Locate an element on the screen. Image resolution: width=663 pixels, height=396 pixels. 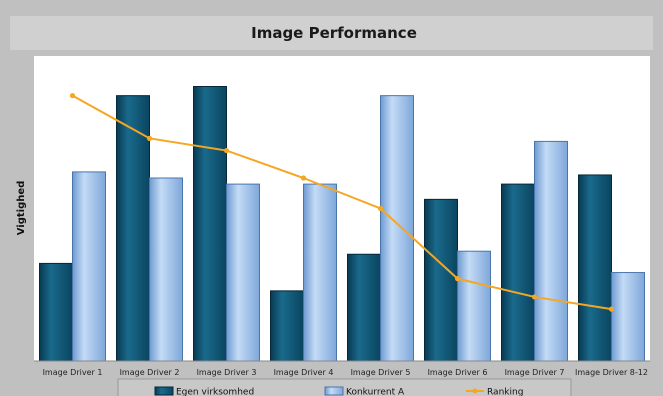
x-tick-label: Image Driver 3 is located at coordinates (227, 372).